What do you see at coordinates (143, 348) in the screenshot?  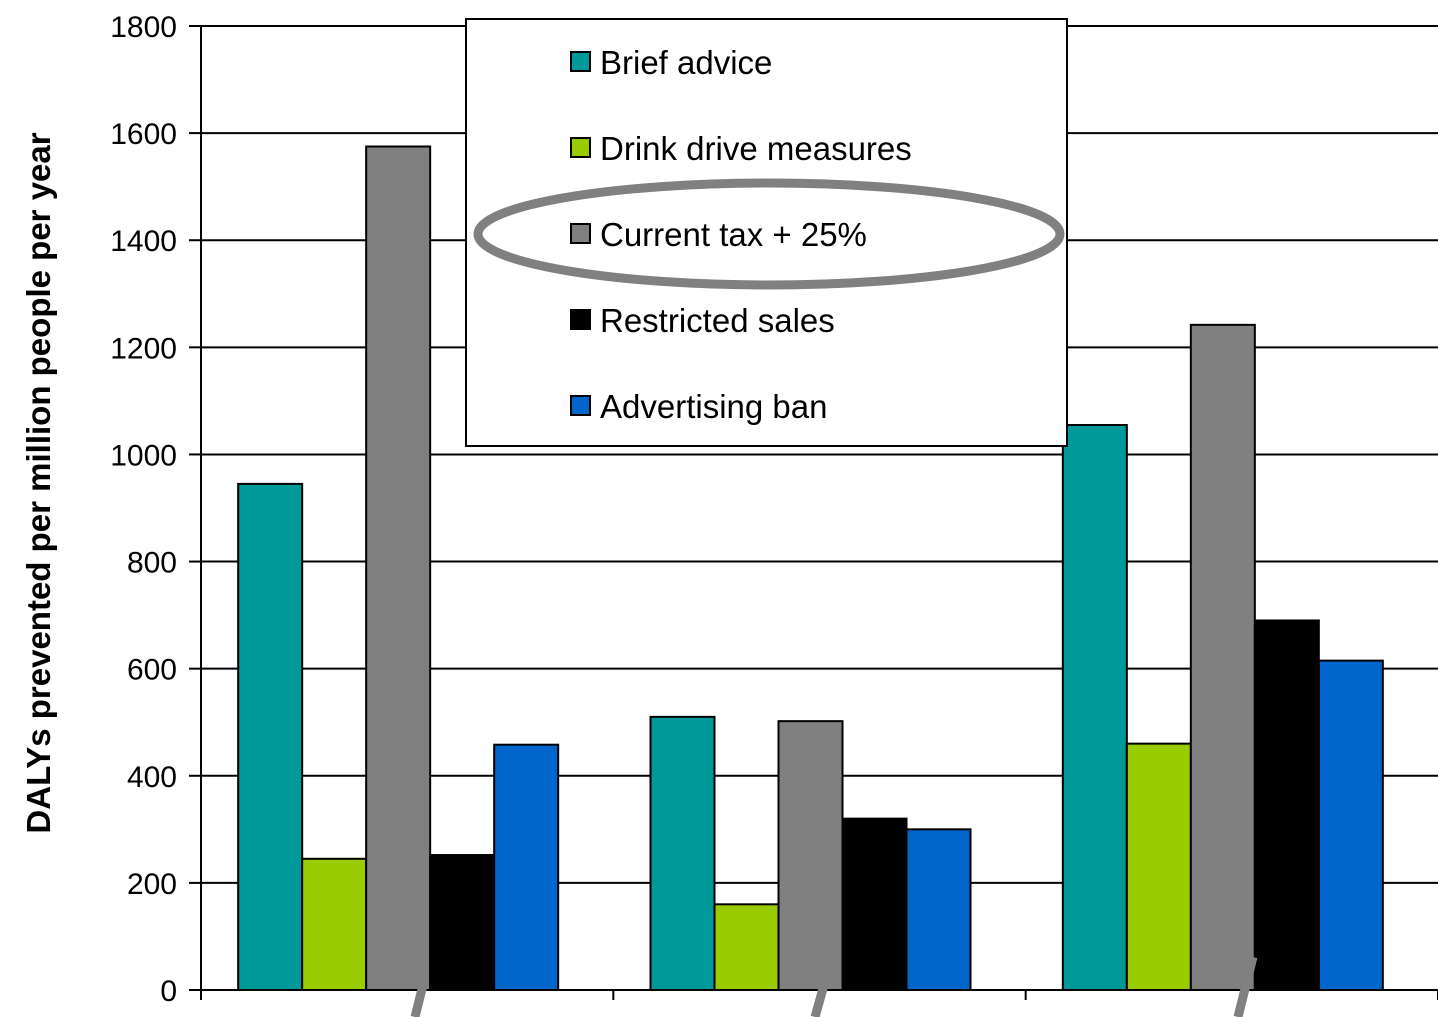 I see `y-tick-label: 1200` at bounding box center [143, 348].